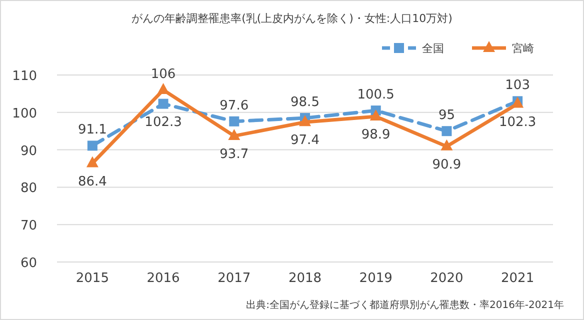 The image size is (584, 320). Describe the element at coordinates (234, 154) in the screenshot. I see `data-label: 93.7` at that location.